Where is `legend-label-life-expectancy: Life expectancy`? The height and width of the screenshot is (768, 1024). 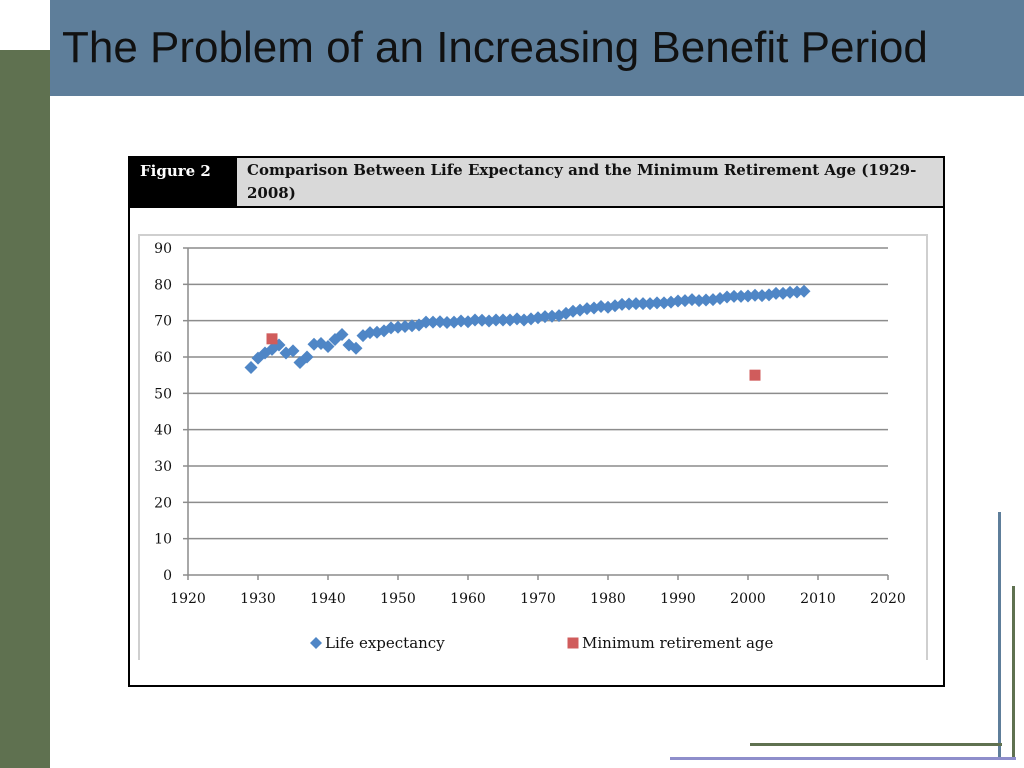
legend-label-life-expectancy: Life expectancy is located at coordinates (385, 643).